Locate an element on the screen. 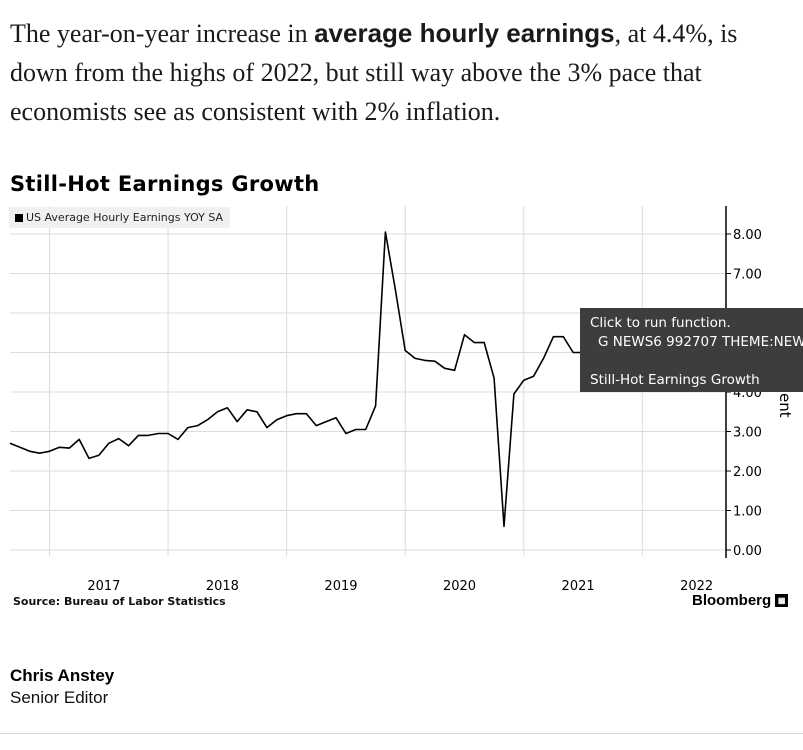  bloomberg-logo: Bloomberg ▦ is located at coordinates (740, 600).